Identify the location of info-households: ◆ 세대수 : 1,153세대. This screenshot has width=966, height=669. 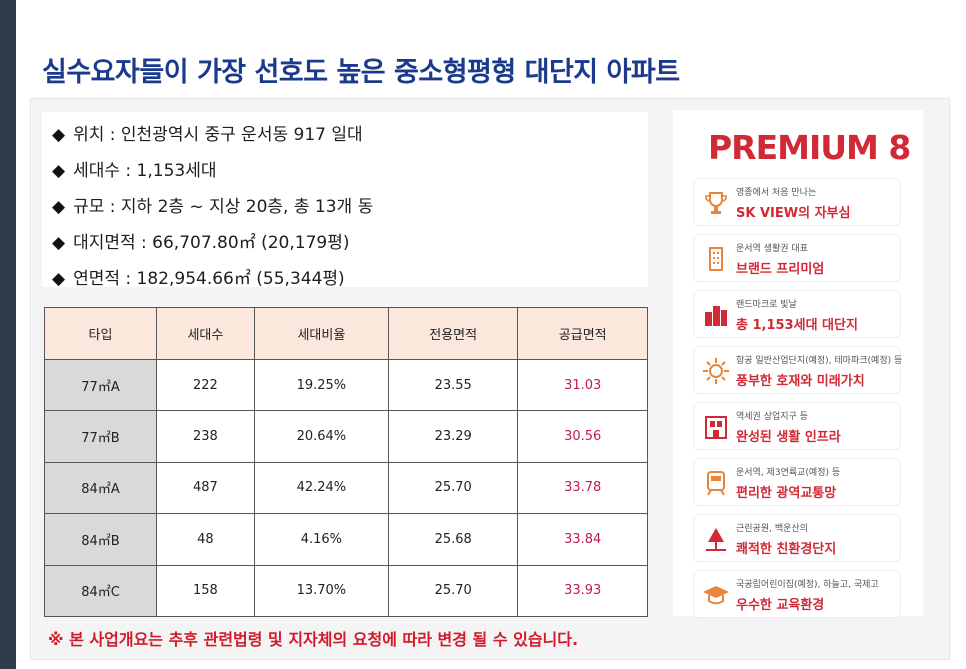
(134, 171).